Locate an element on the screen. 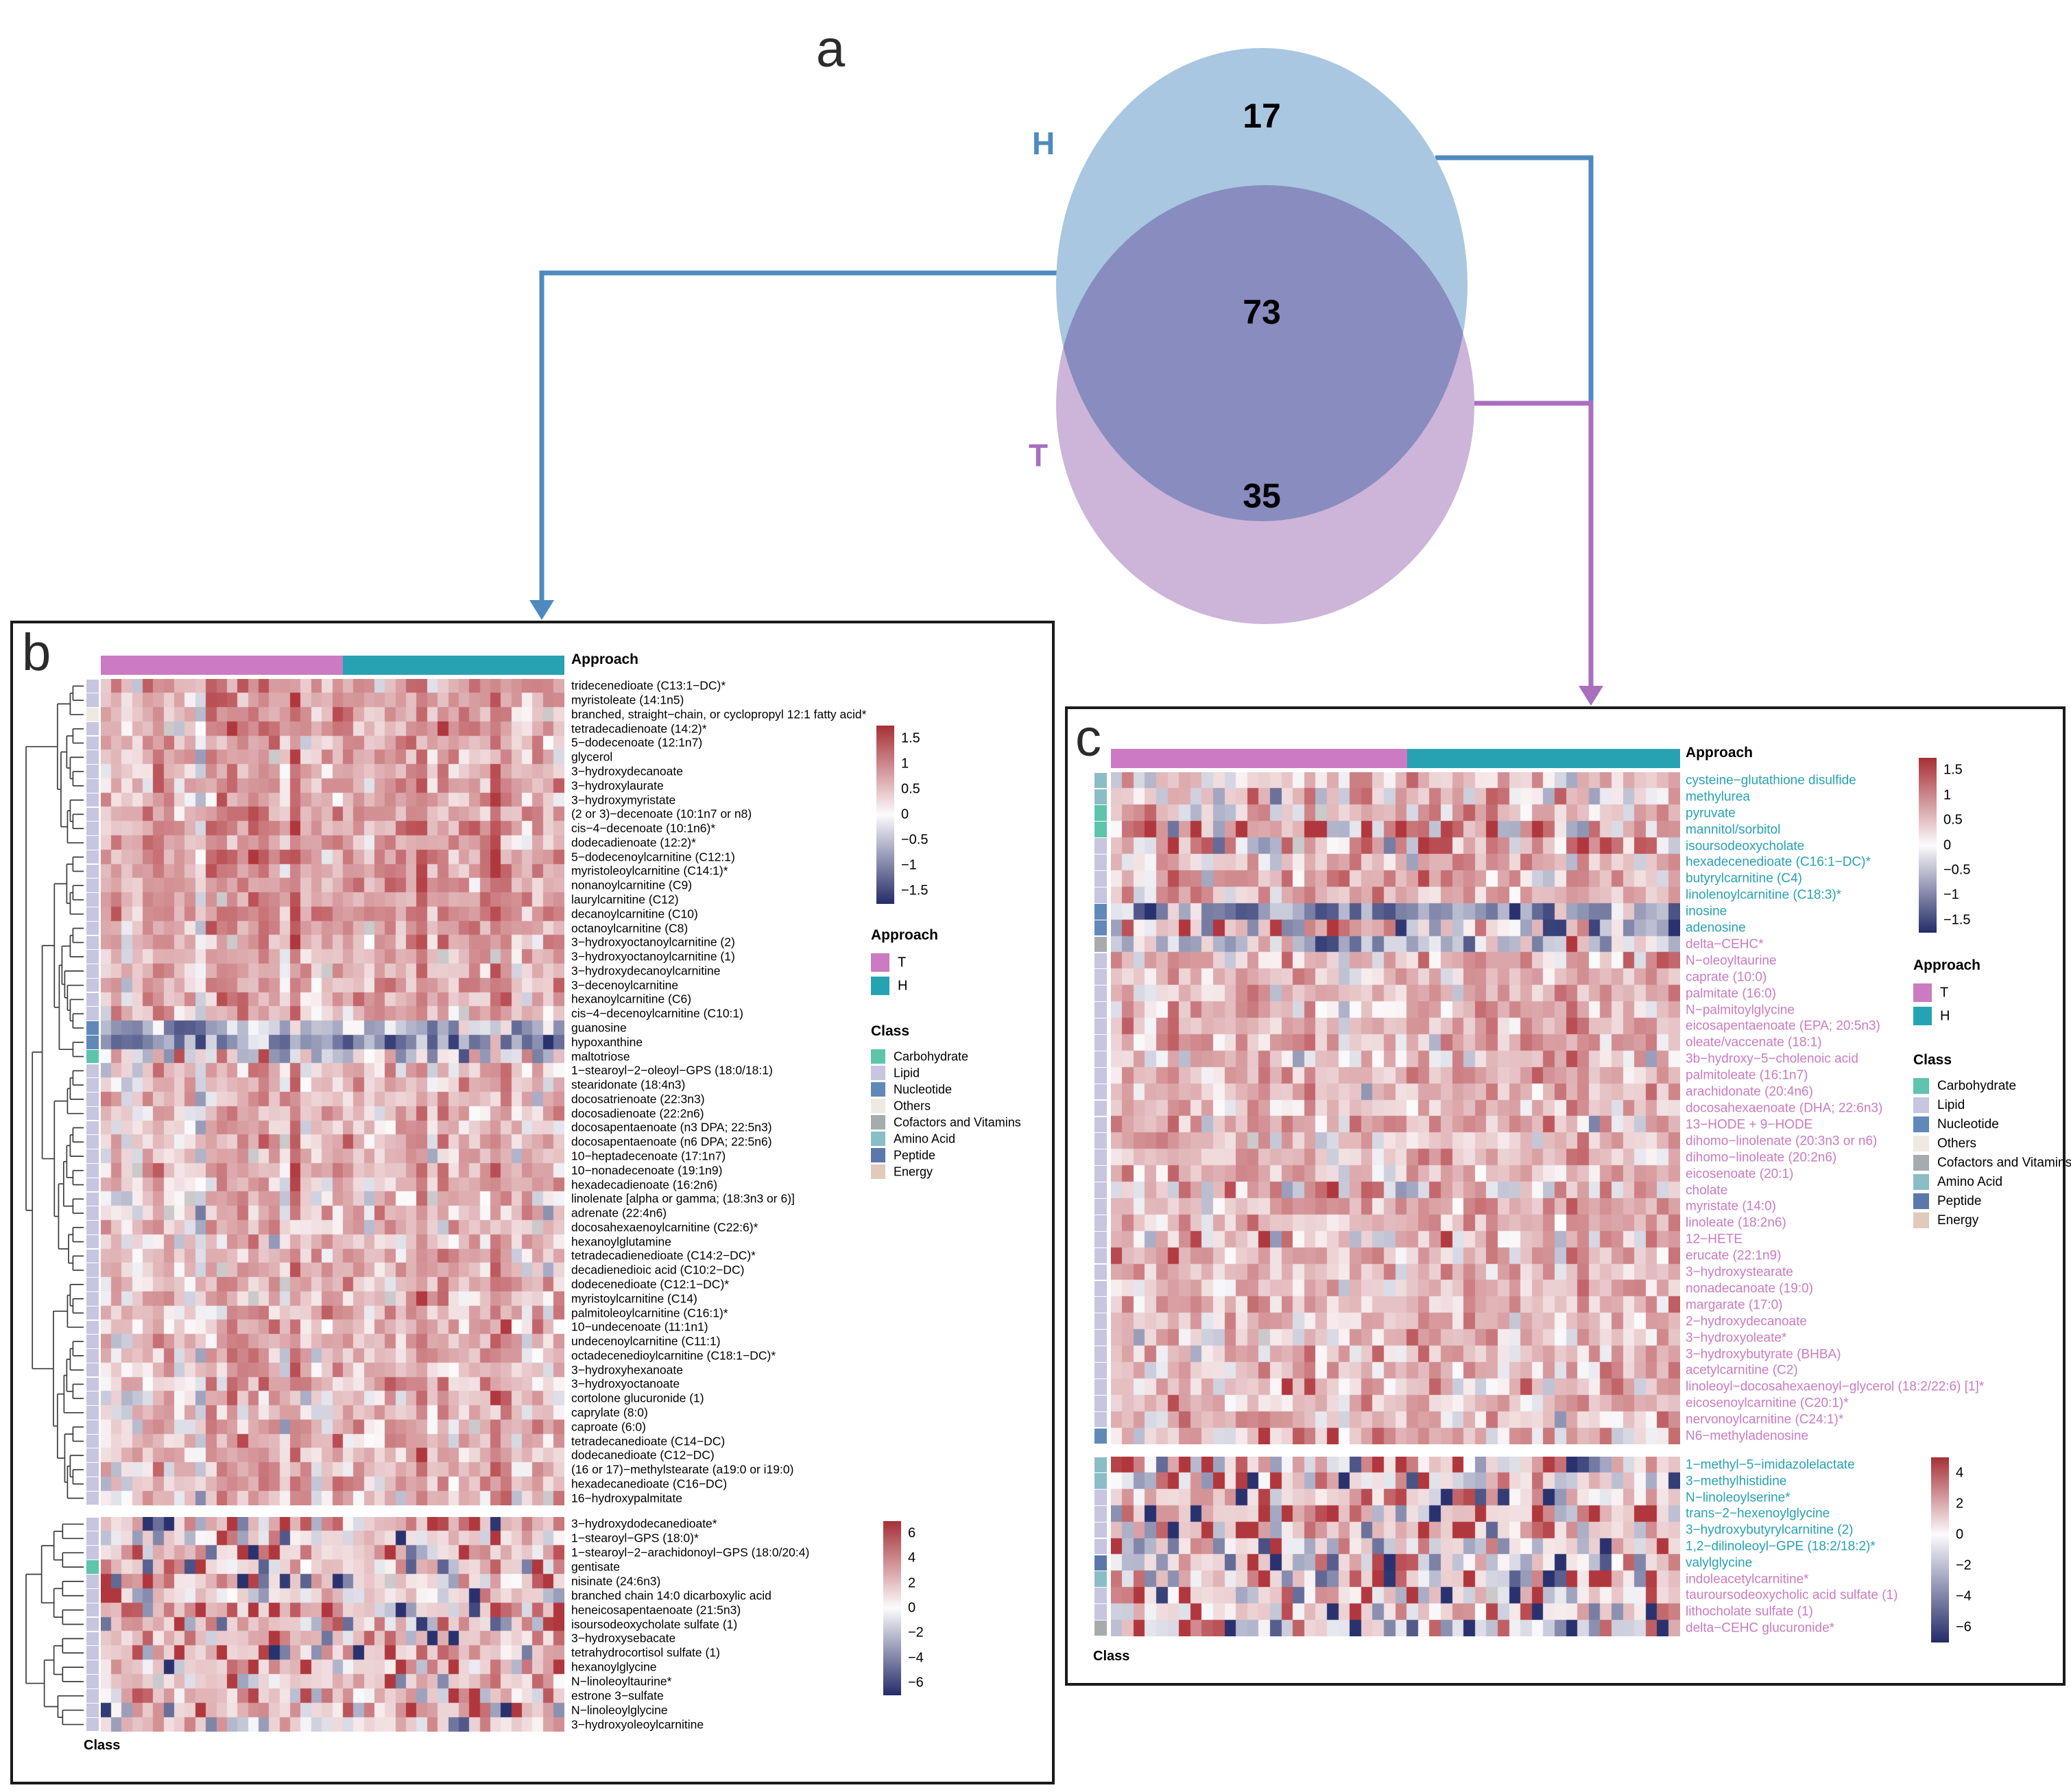 Image resolution: width=2071 pixels, height=1792 pixels. colorbar-tick: 4 is located at coordinates (1960, 1472).